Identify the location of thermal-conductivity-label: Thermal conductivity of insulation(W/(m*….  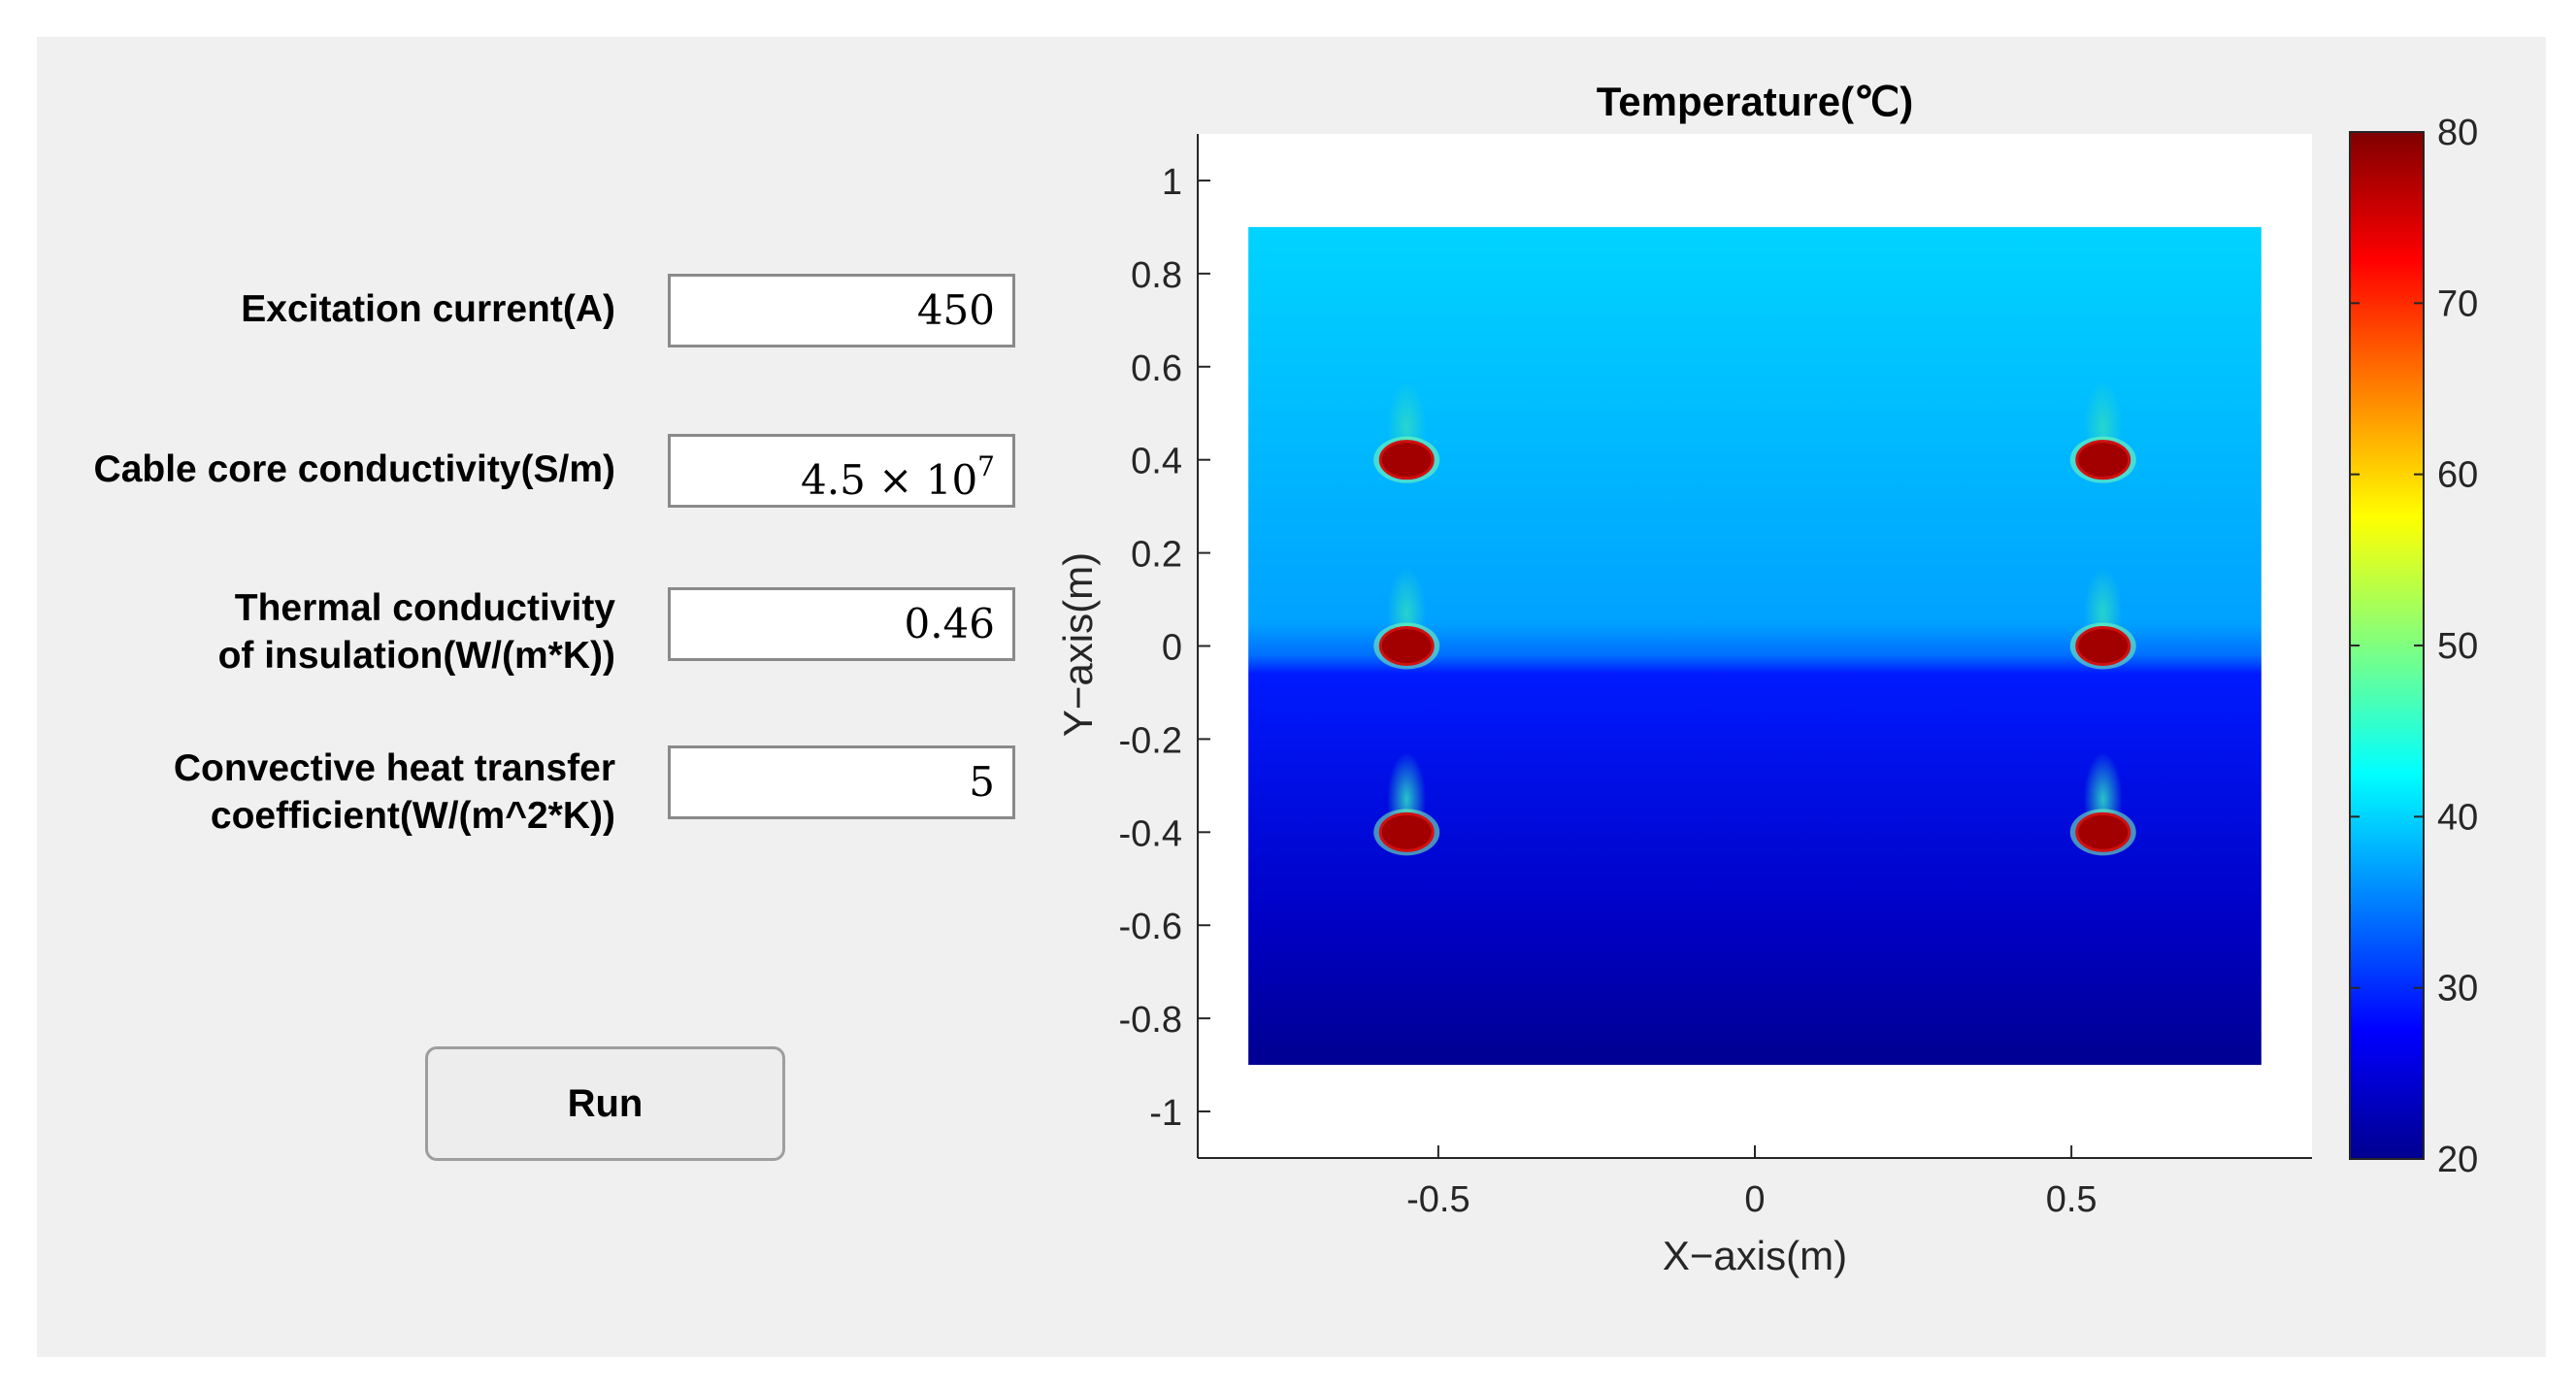
(307, 631).